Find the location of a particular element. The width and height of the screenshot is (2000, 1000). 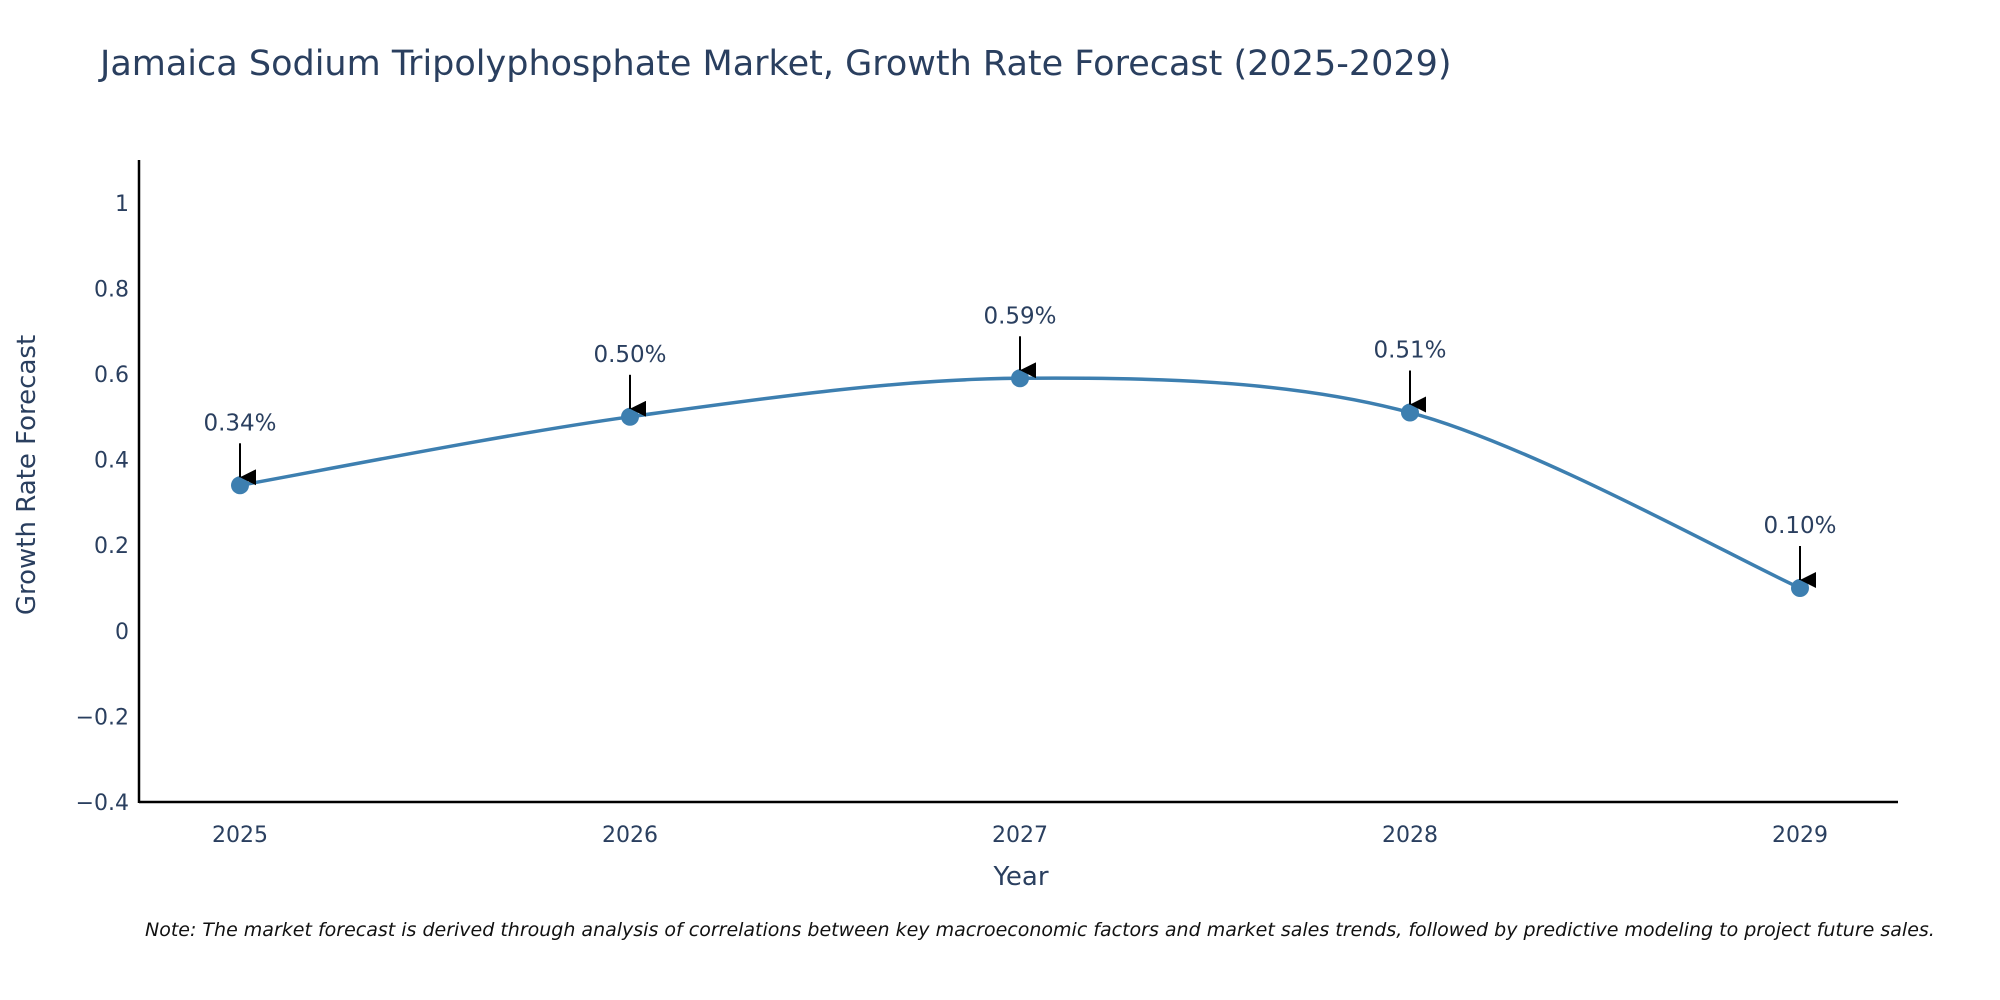

y-tick-label: 0.8 is located at coordinates (111, 289).